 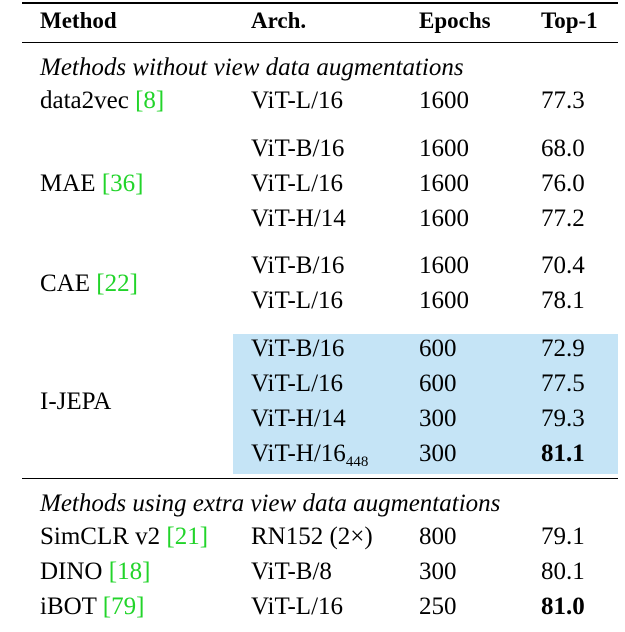 I want to click on top1-cell: 77.5, so click(x=563, y=383).